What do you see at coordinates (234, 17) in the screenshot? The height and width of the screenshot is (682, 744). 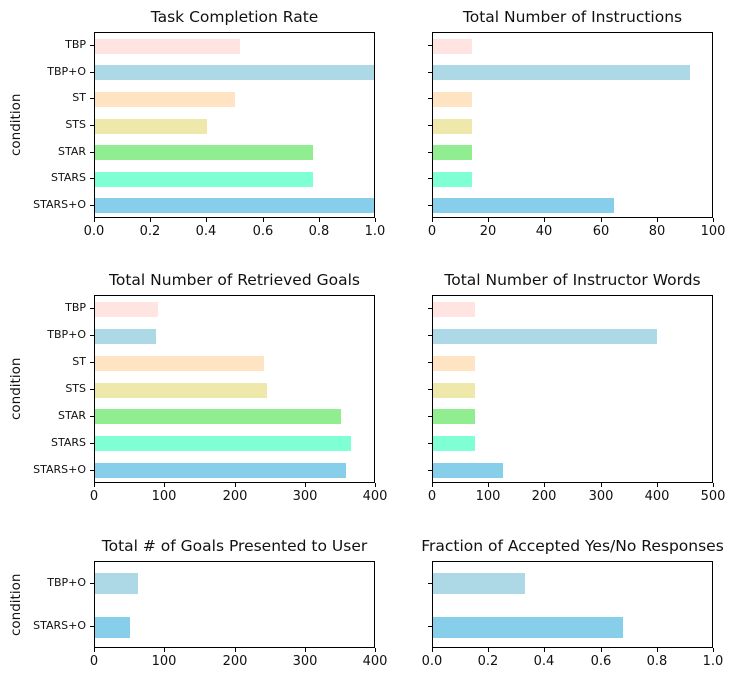 I see `chart-title: Task Completion Rate` at bounding box center [234, 17].